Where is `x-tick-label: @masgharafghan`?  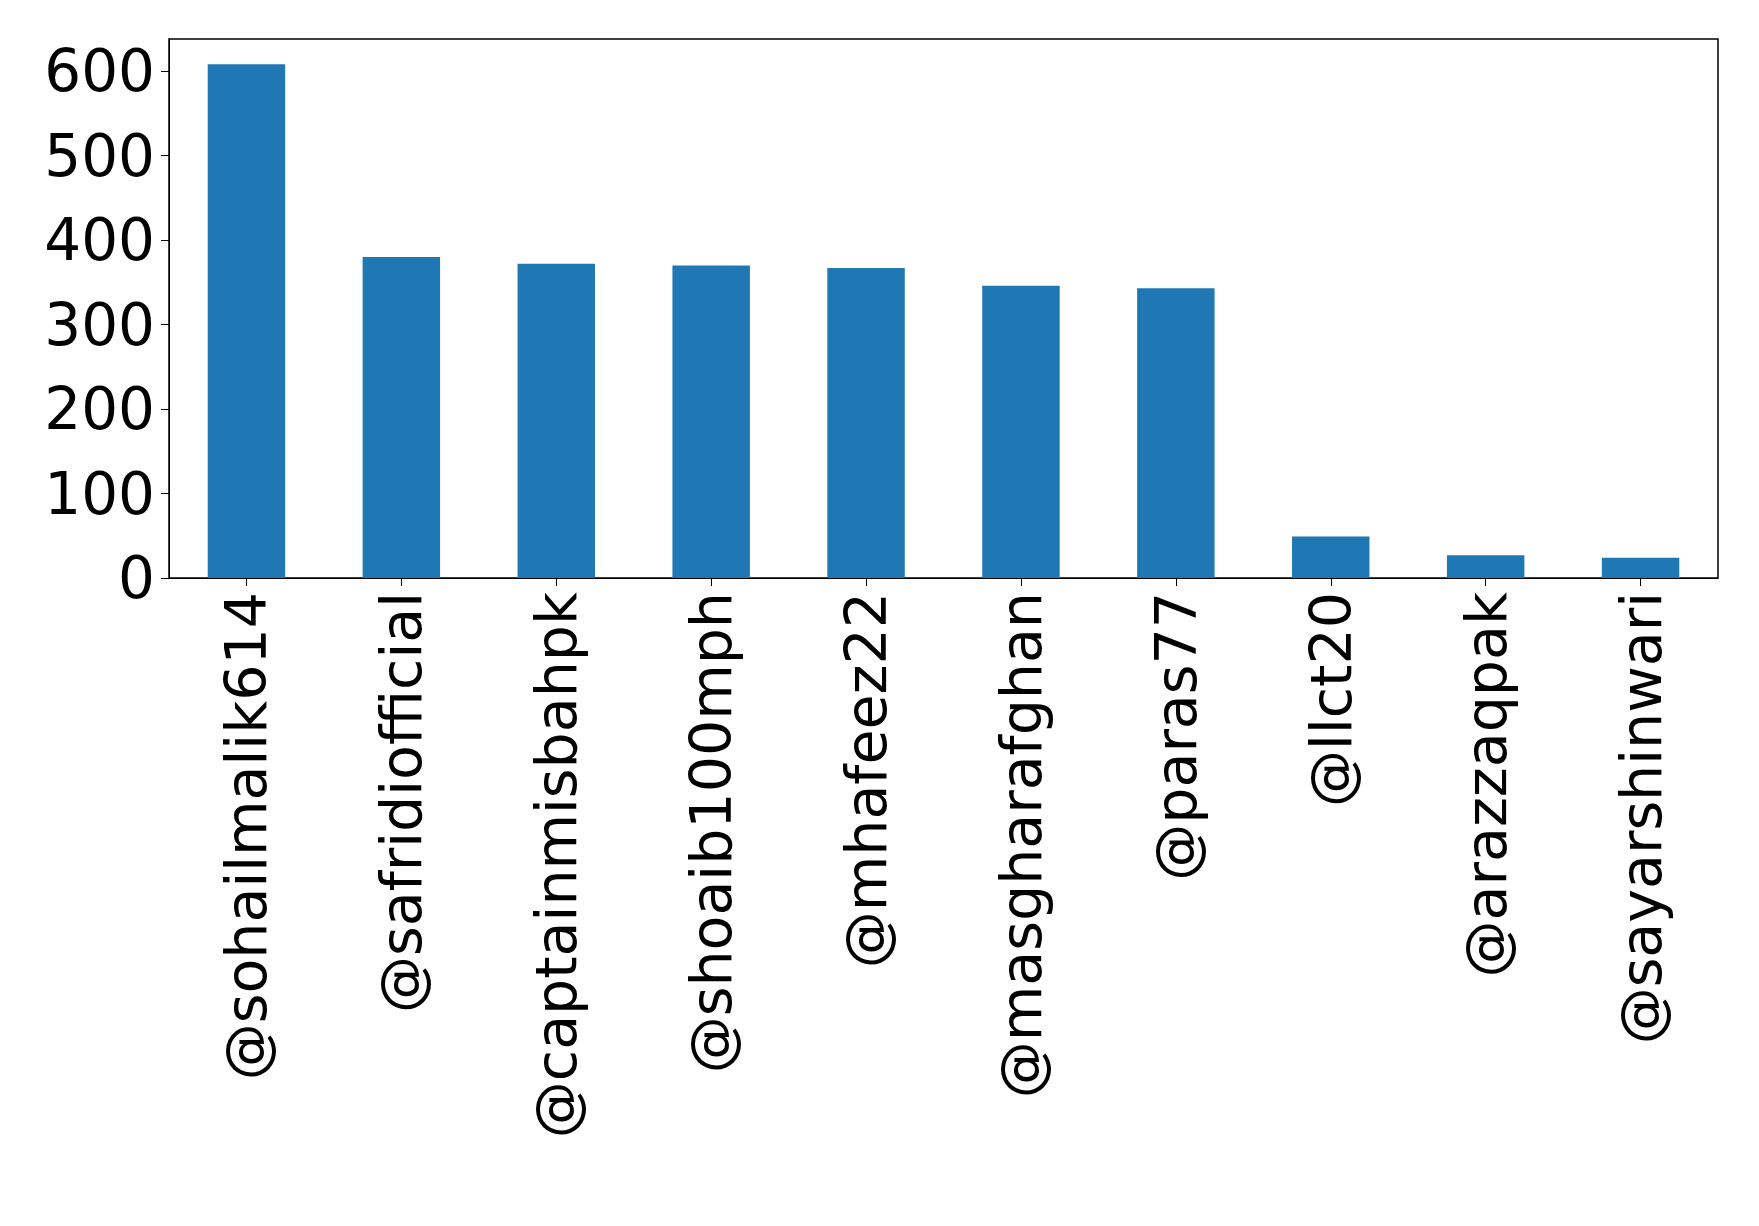 x-tick-label: @masgharafghan is located at coordinates (1020, 845).